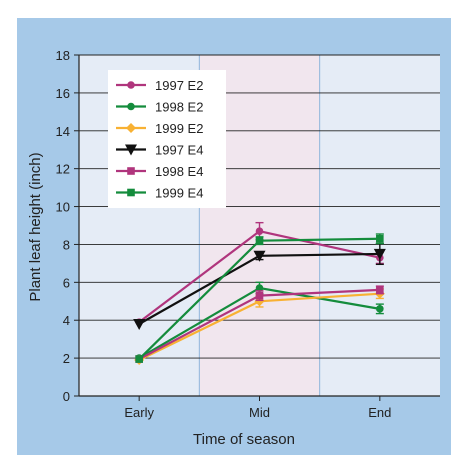  I want to click on y-tick-label: 10, so click(63, 207).